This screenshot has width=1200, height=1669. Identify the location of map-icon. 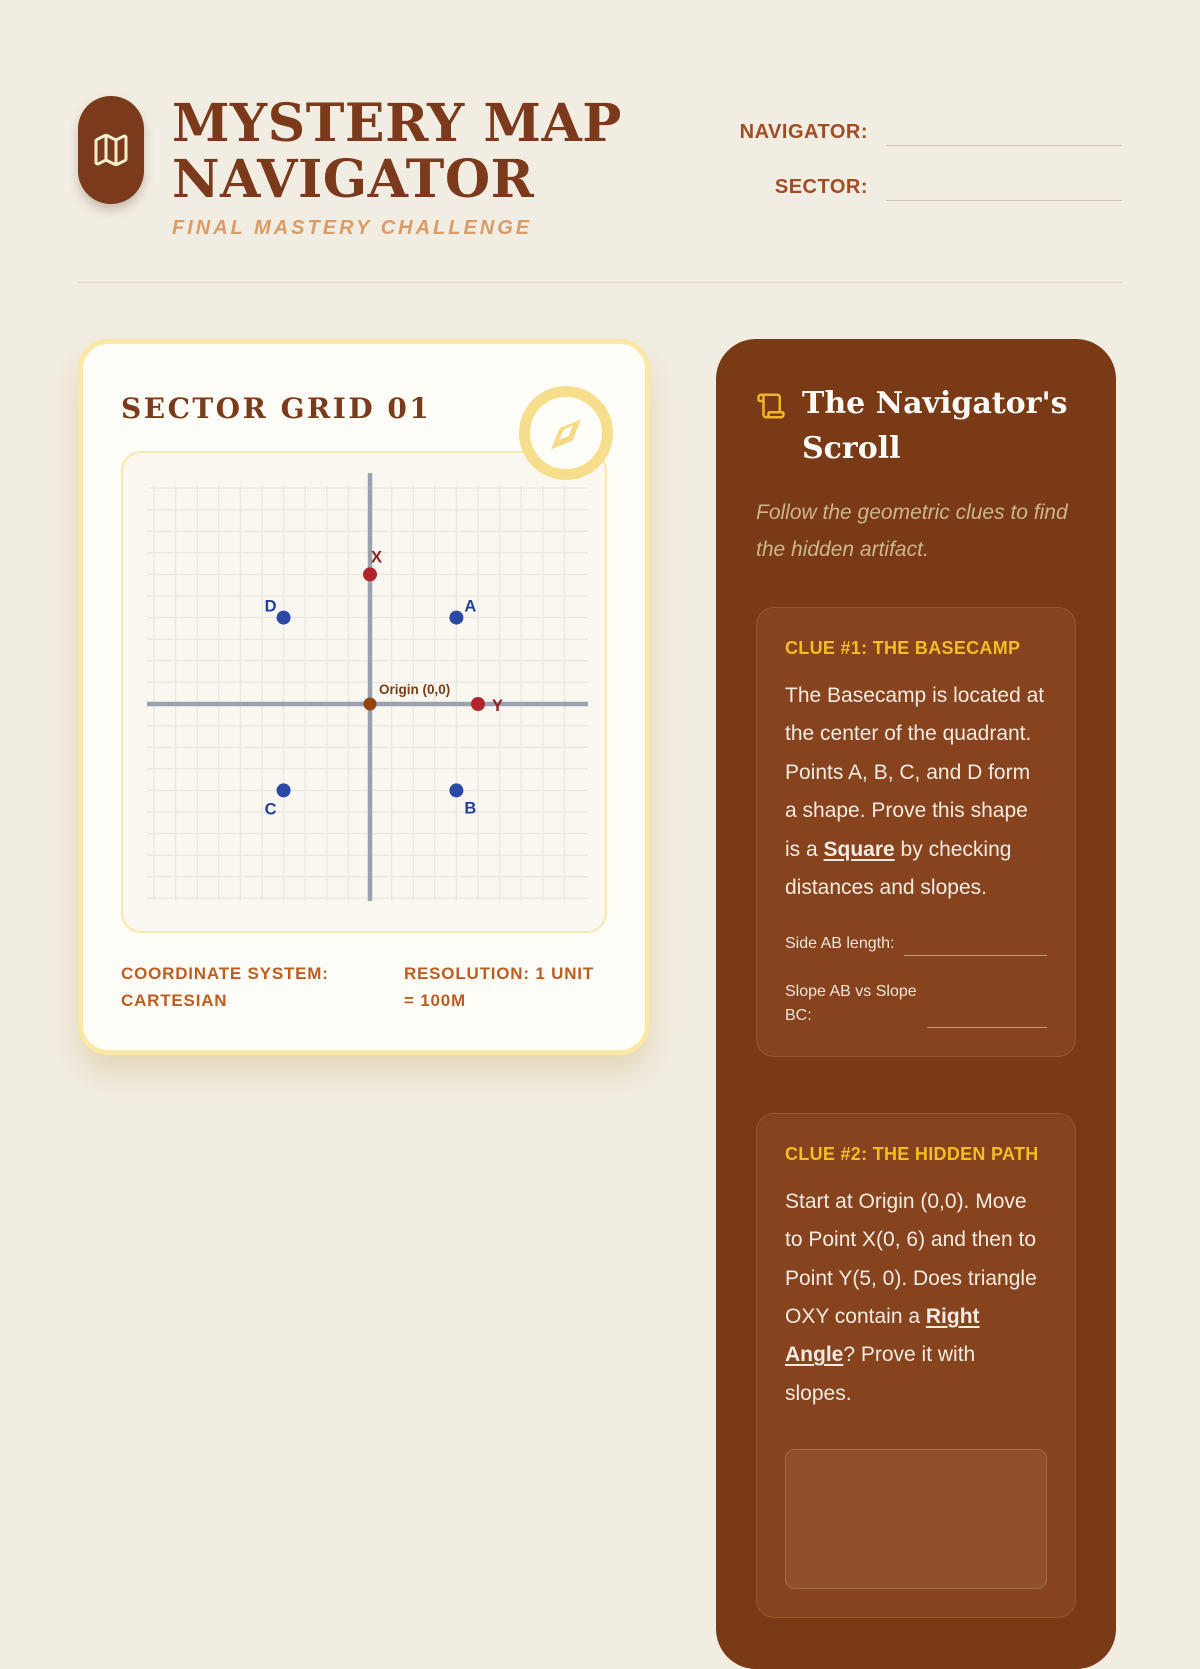
(111, 150).